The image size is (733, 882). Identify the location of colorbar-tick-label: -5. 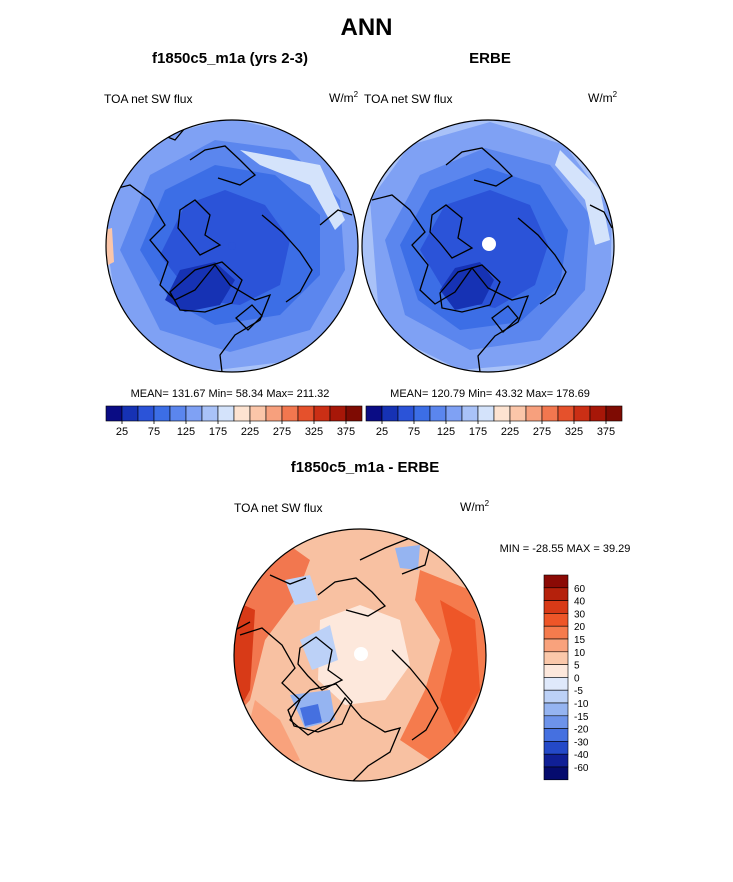
(578, 691).